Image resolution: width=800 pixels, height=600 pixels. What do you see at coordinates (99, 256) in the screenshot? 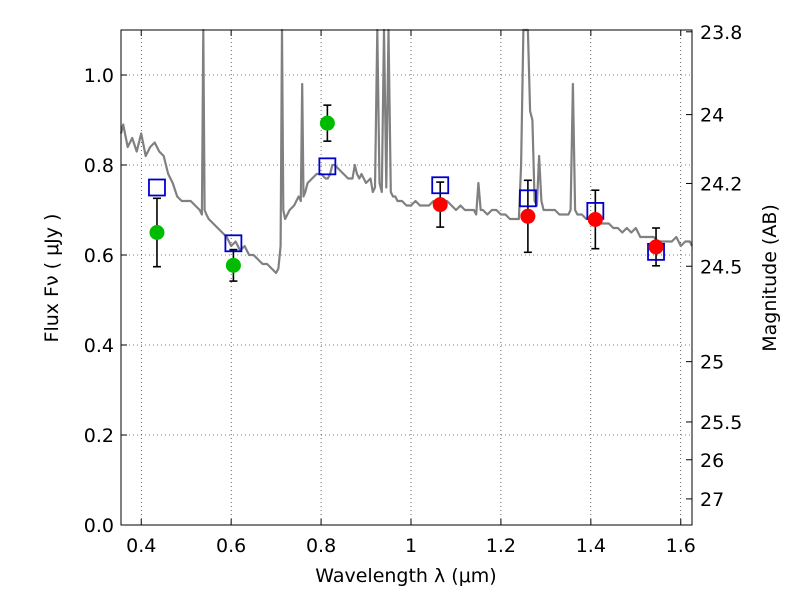
I see `y-tick-label: 0.6` at bounding box center [99, 256].